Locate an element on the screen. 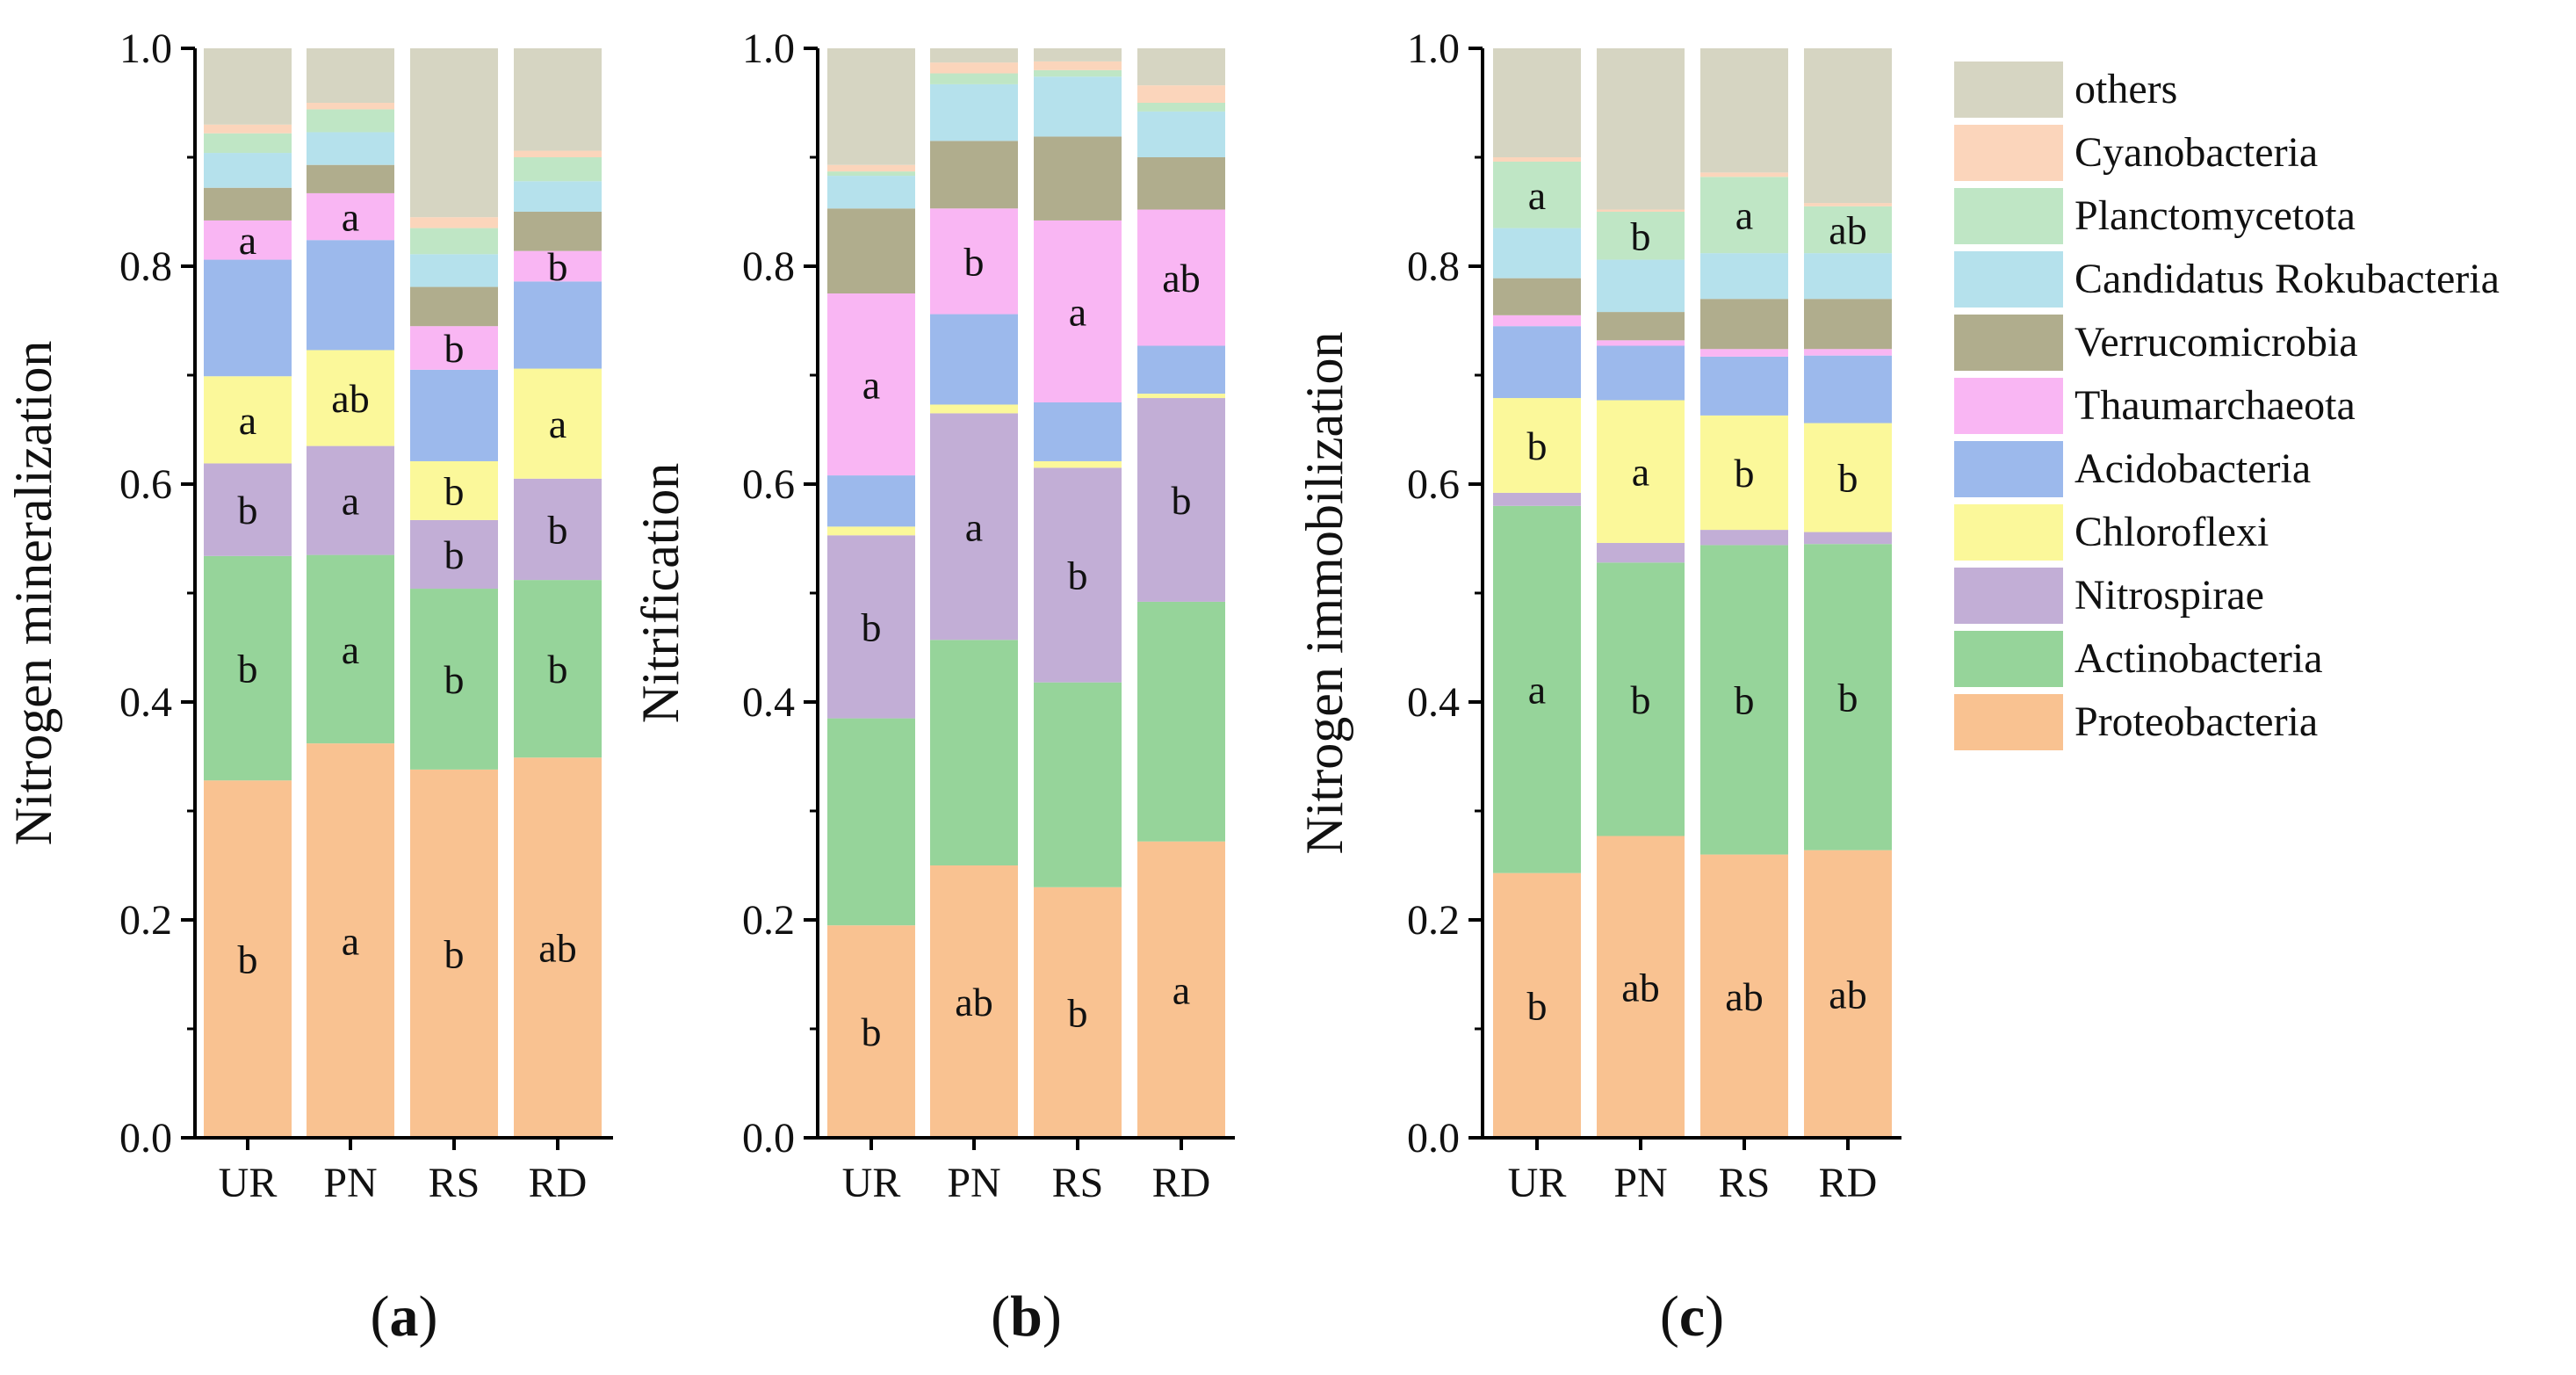 This screenshot has width=2576, height=1375. legend-item: Actinobacteria is located at coordinates (2138, 659).